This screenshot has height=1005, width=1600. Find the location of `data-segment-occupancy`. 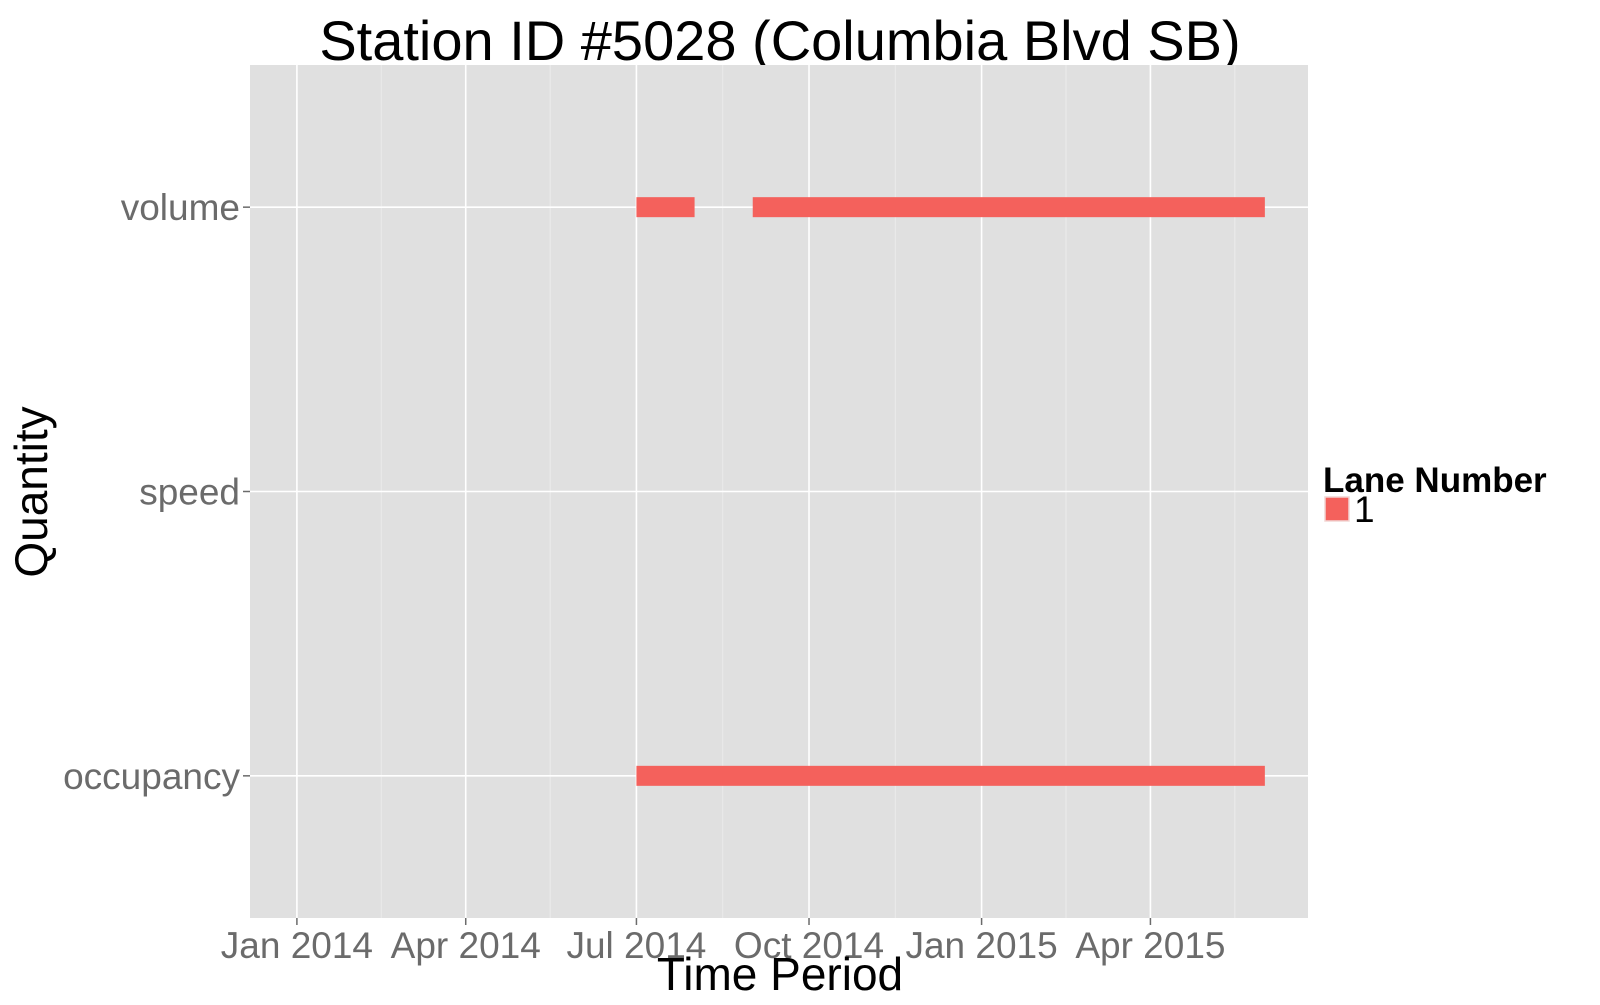

data-segment-occupancy is located at coordinates (950, 775).